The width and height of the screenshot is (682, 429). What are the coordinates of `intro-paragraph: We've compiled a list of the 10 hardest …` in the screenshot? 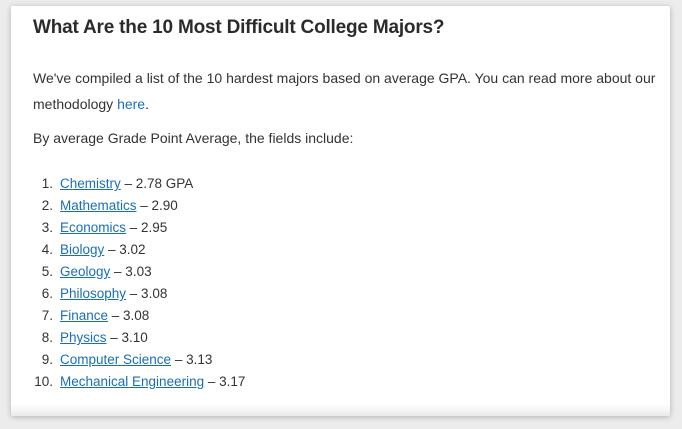 It's located at (345, 91).